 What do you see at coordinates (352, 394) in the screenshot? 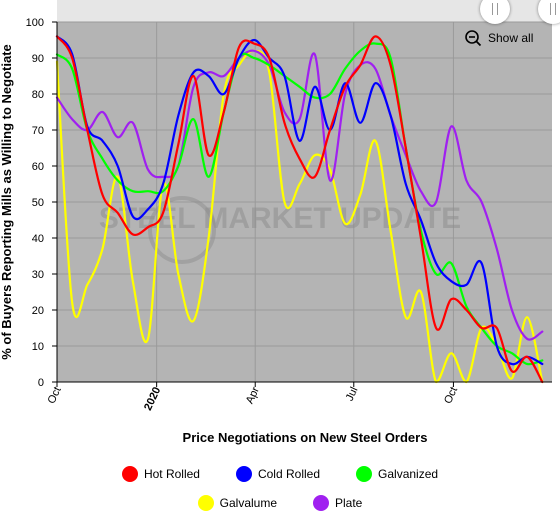
I see `x-tick-label: Jul` at bounding box center [352, 394].